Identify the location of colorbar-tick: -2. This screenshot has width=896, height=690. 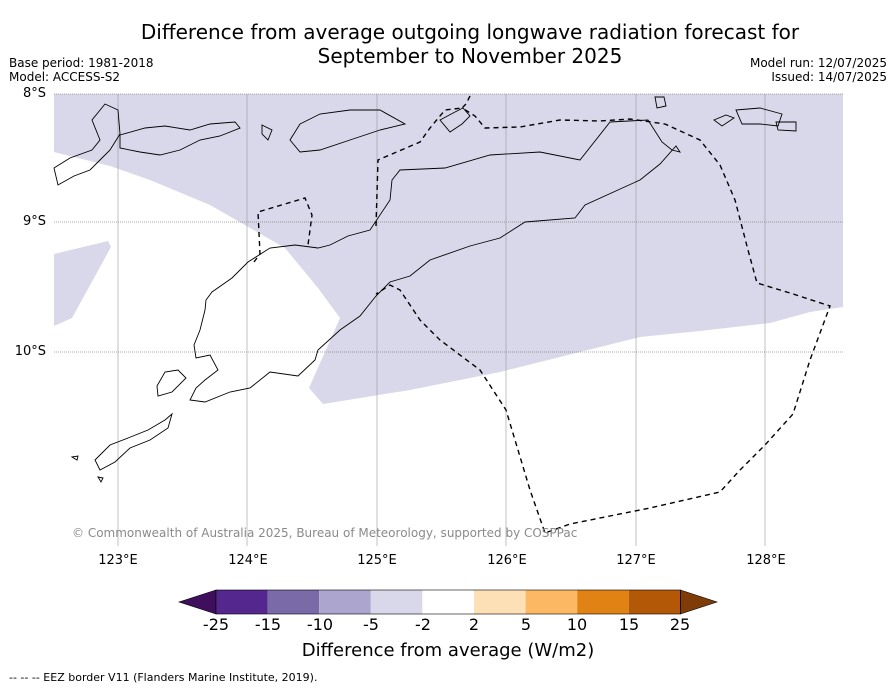
(423, 624).